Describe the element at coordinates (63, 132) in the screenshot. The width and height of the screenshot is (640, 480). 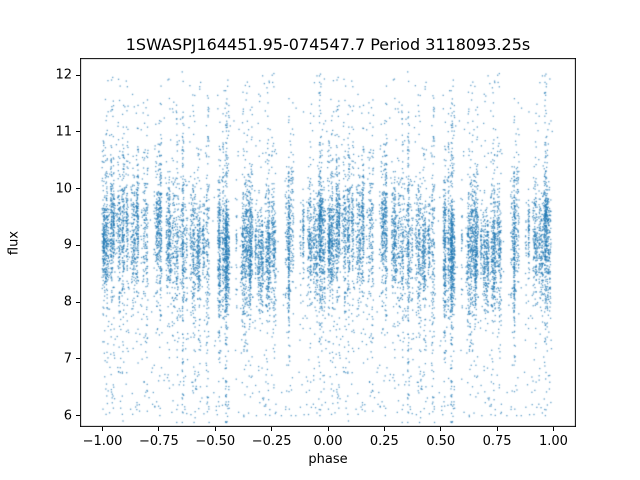
I see `y-tick-label: 11` at that location.